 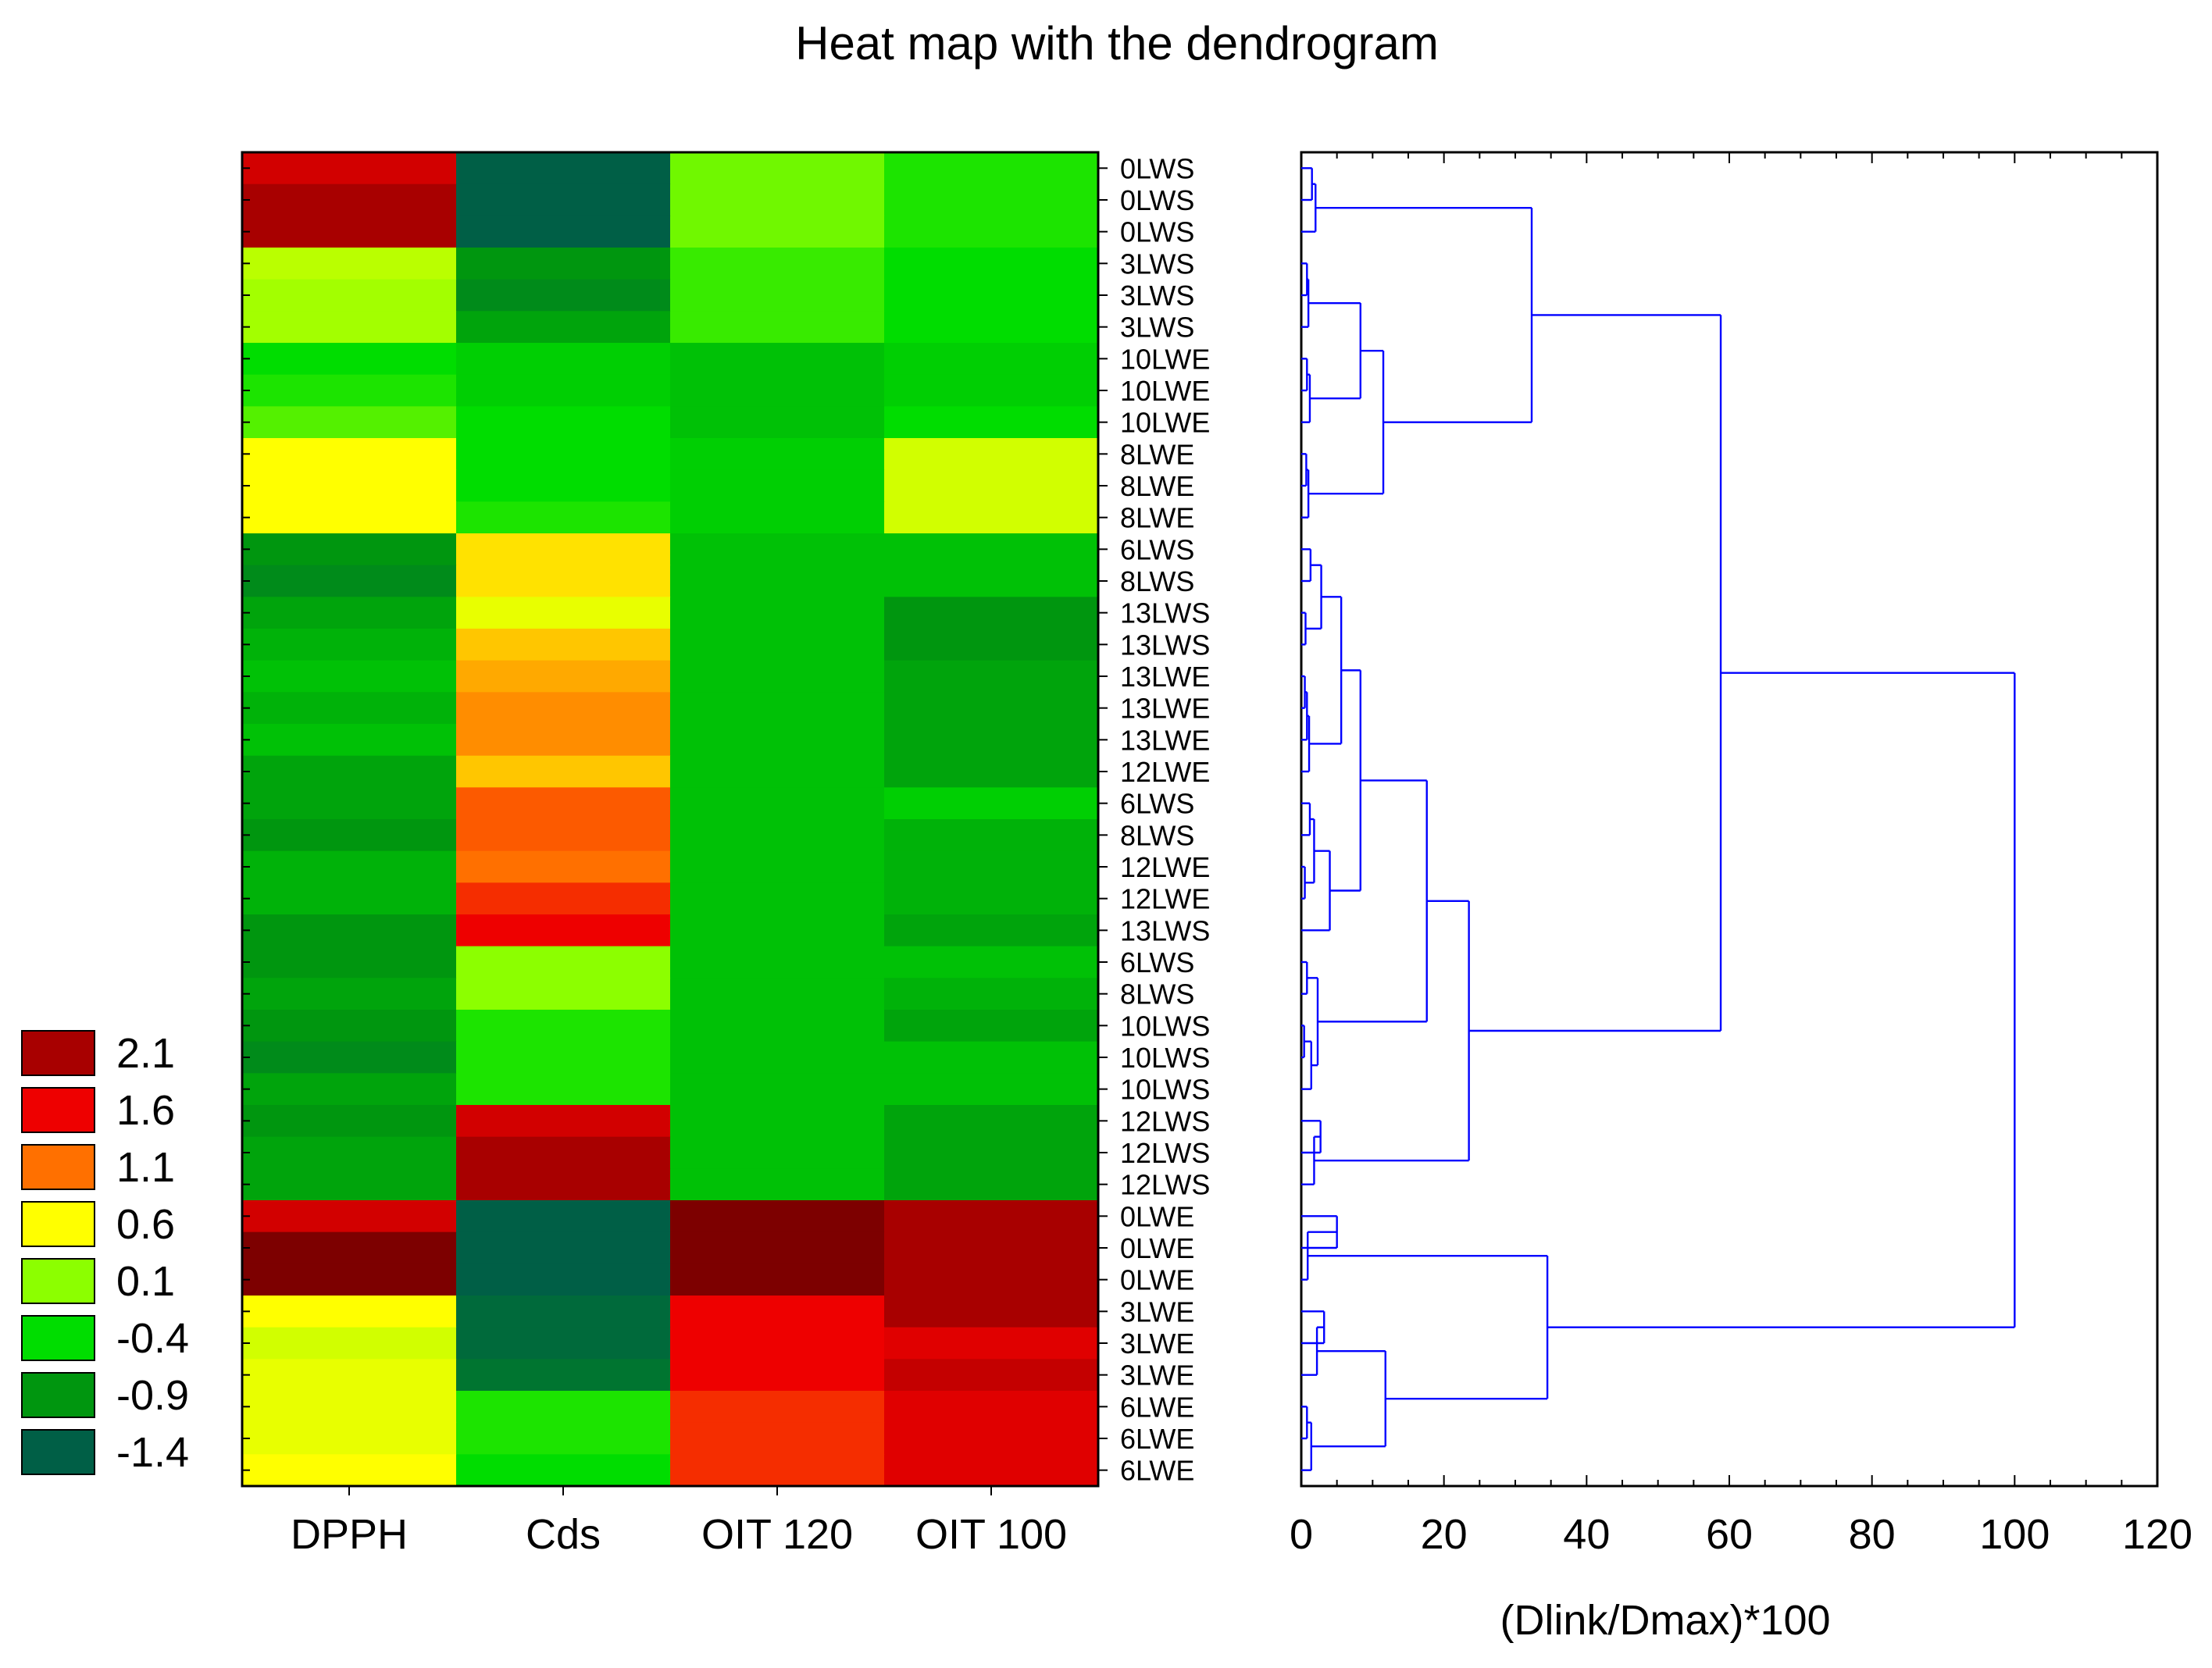 What do you see at coordinates (145, 1168) in the screenshot?
I see `legend-label: 1.1` at bounding box center [145, 1168].